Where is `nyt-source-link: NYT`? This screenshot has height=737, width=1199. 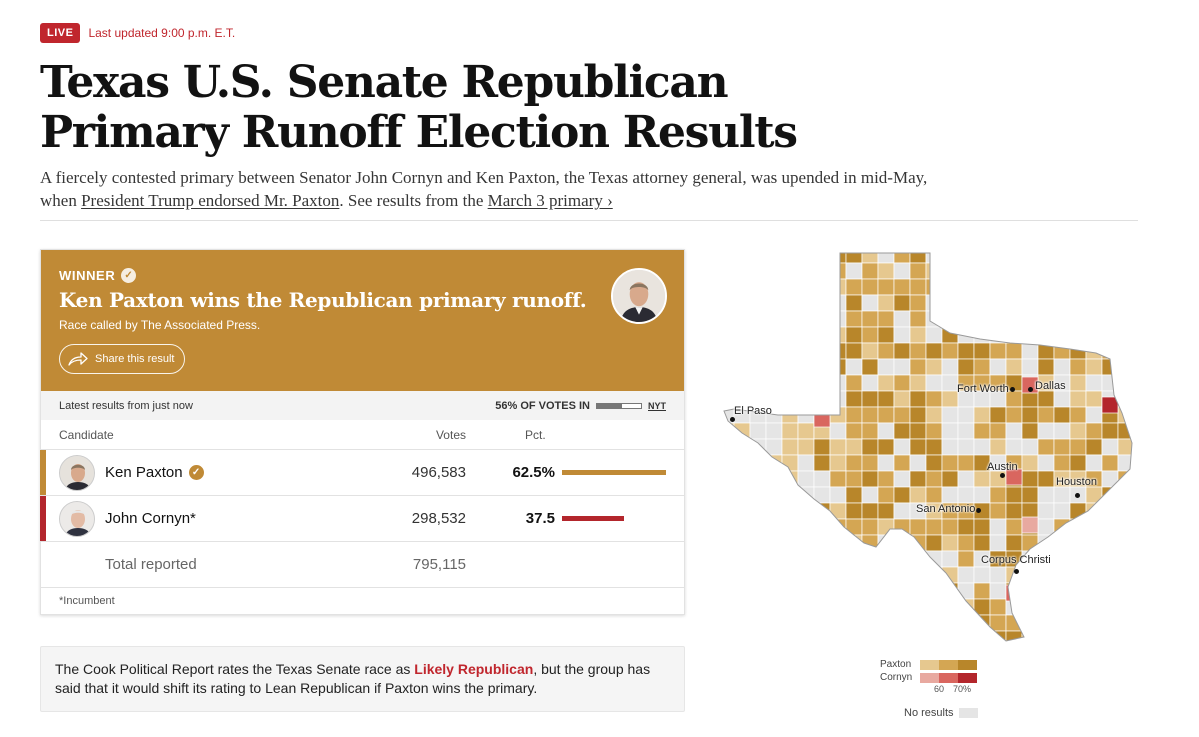
nyt-source-link: NYT is located at coordinates (657, 405).